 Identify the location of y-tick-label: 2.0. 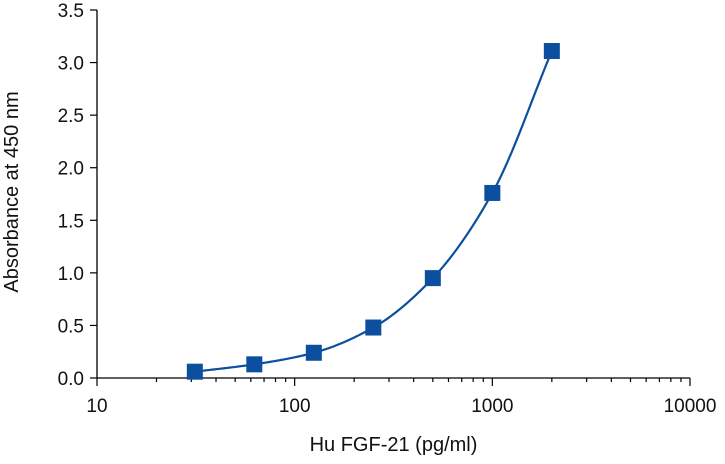
(71, 169).